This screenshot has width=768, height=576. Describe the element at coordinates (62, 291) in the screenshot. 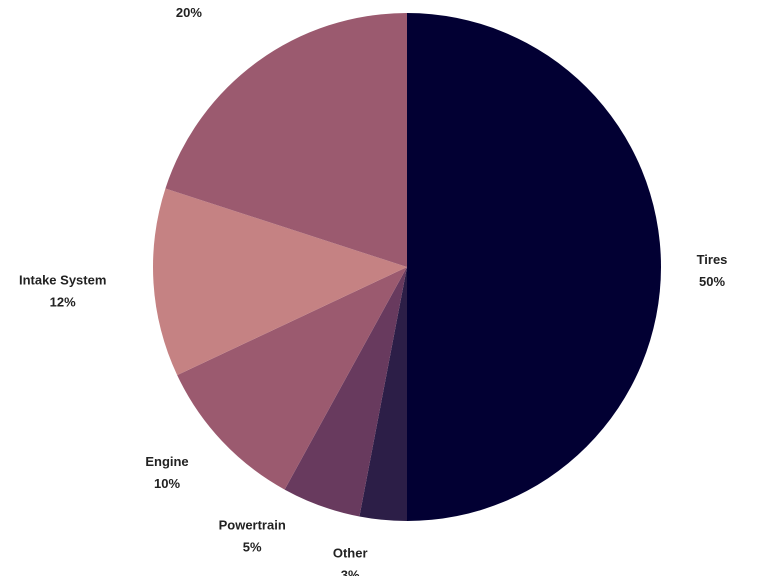

I see `pie-label-intake-system: Intake System 12%` at that location.